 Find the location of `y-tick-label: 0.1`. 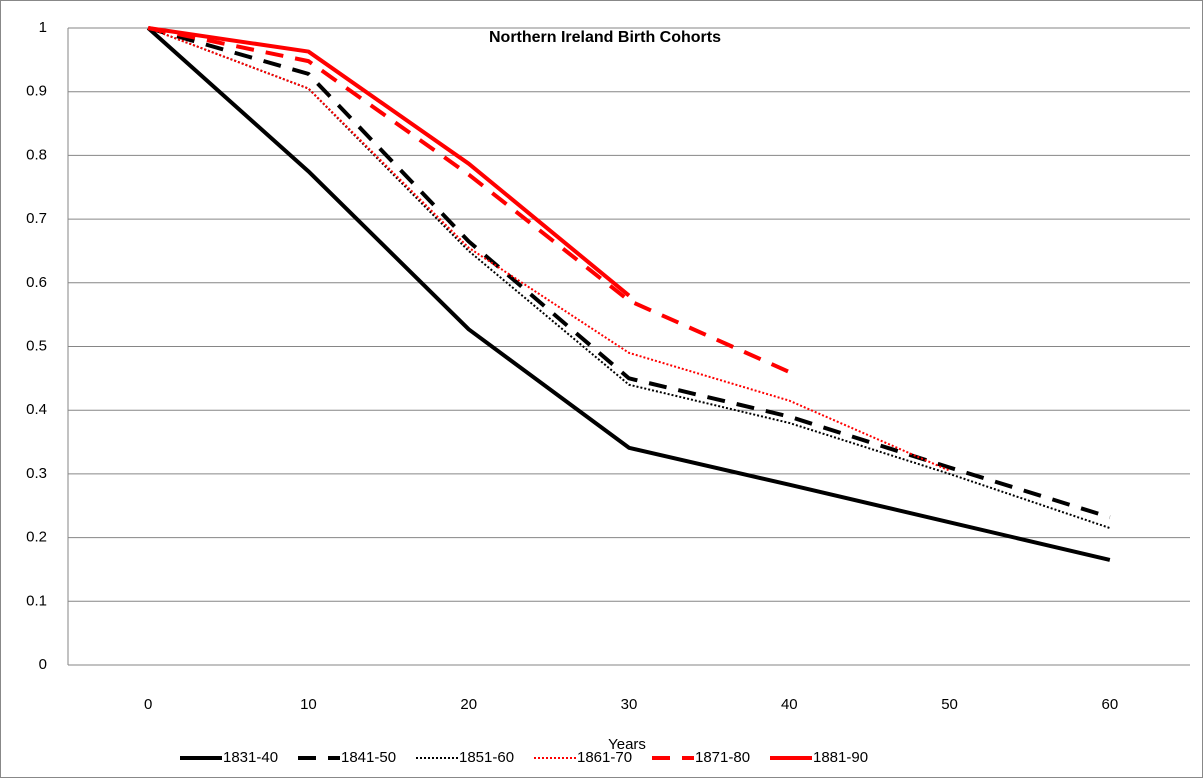

y-tick-label: 0.1 is located at coordinates (36, 600).